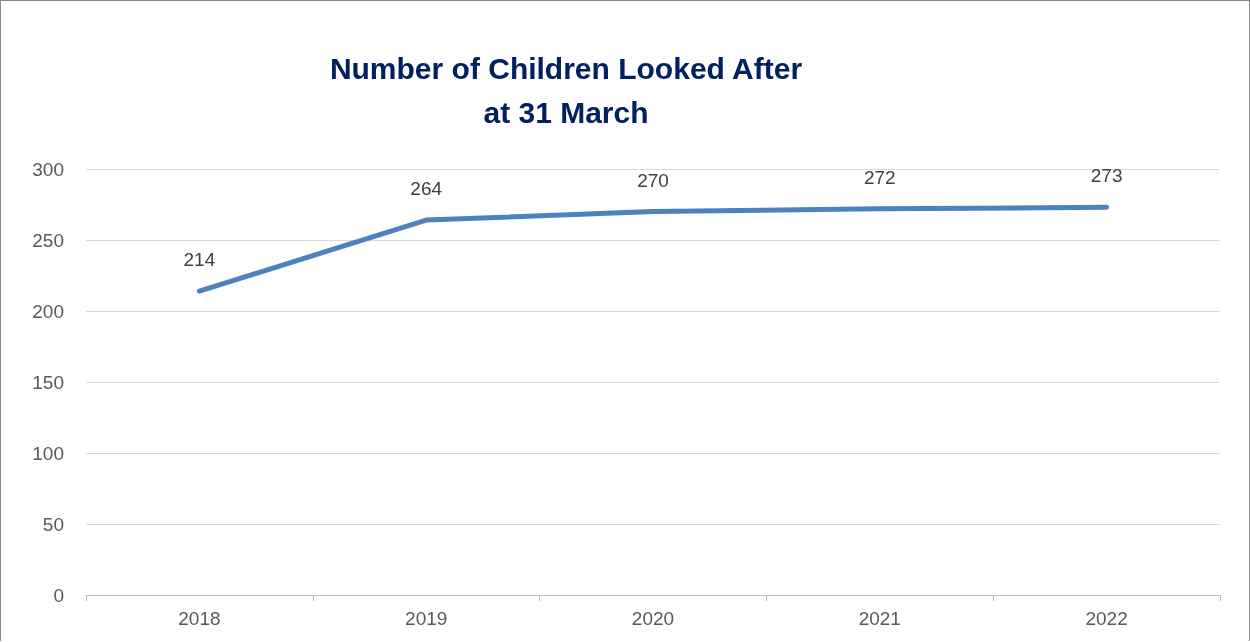 The image size is (1250, 642). Describe the element at coordinates (1106, 176) in the screenshot. I see `data-label: 273` at that location.